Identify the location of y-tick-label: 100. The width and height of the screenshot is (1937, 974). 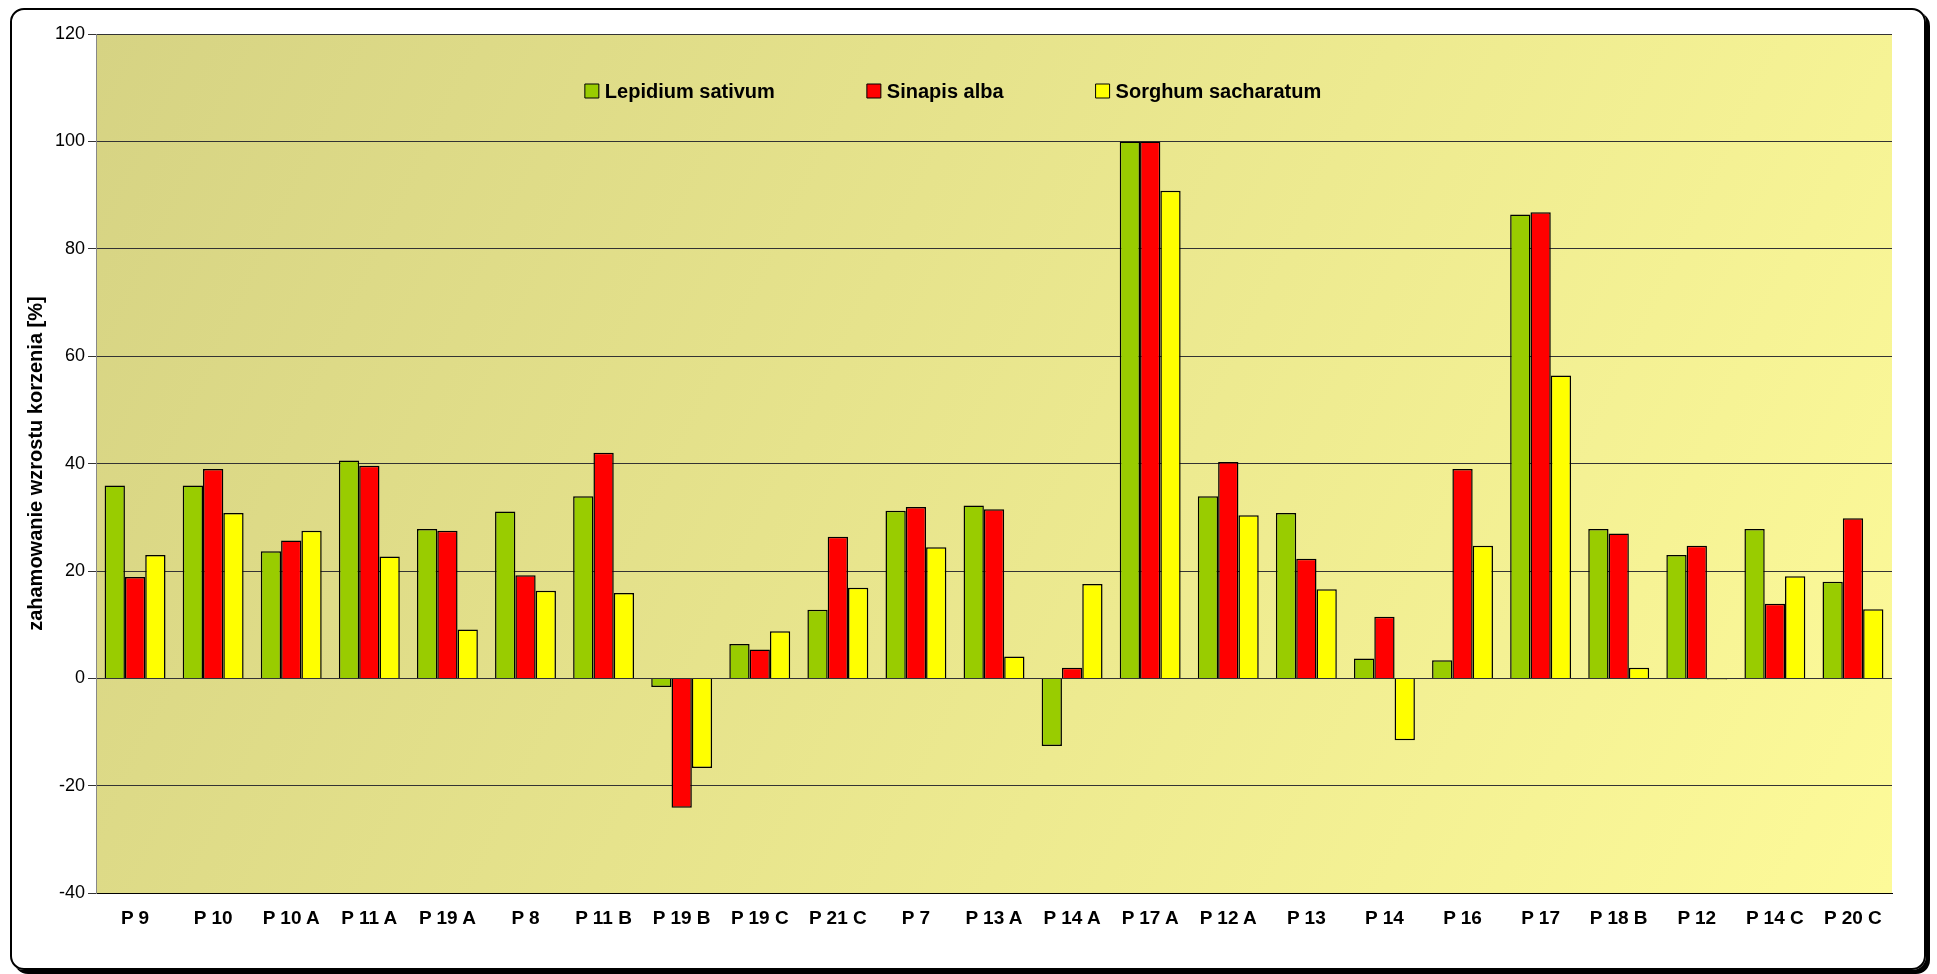
(70, 140).